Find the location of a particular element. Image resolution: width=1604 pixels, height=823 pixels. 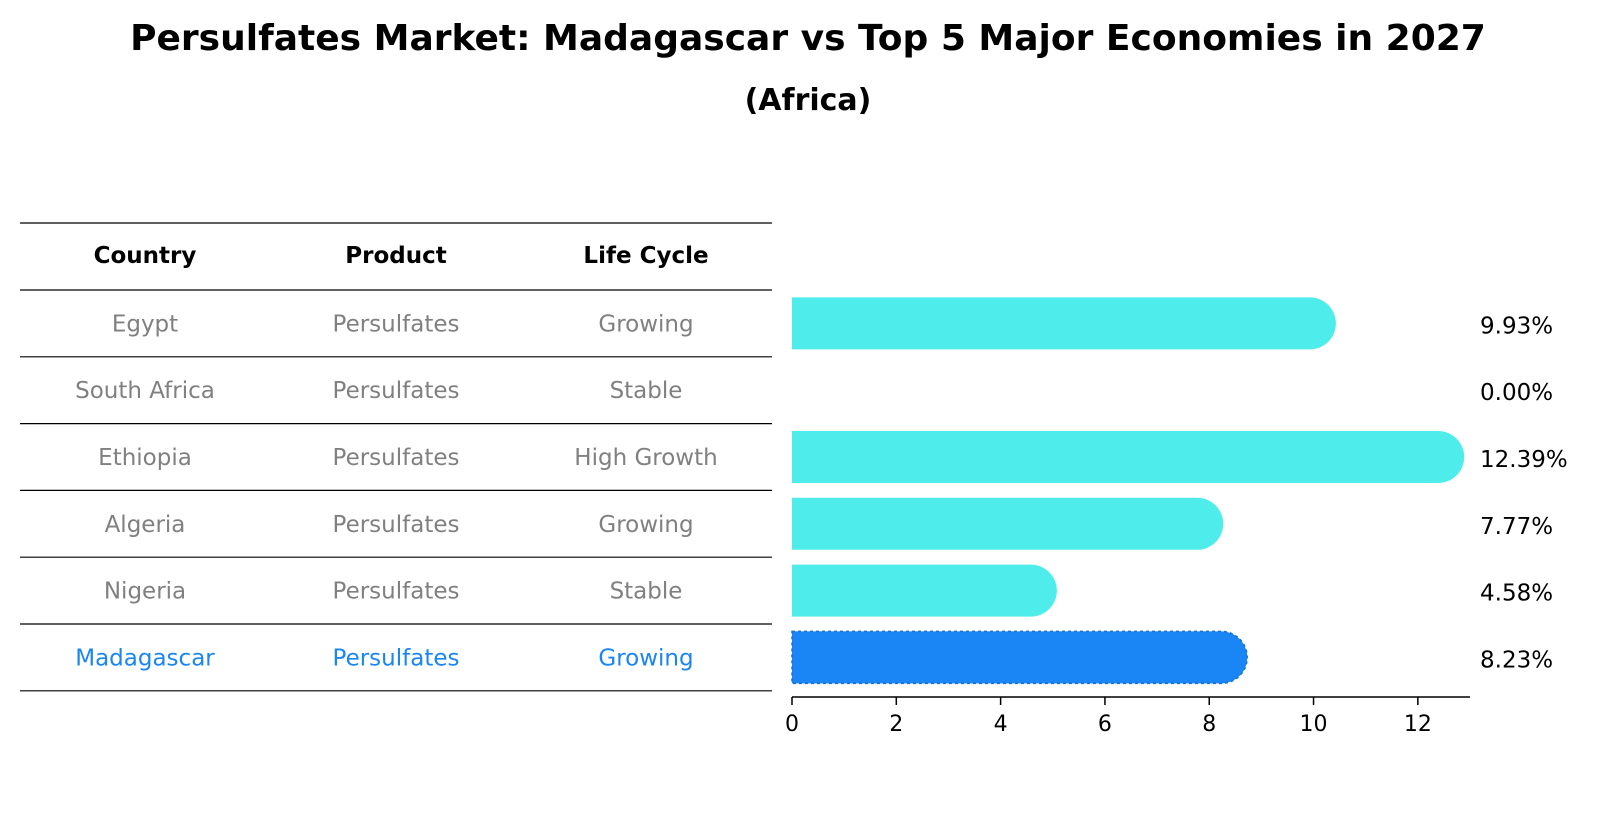

x-tick-label: 0 is located at coordinates (792, 724).